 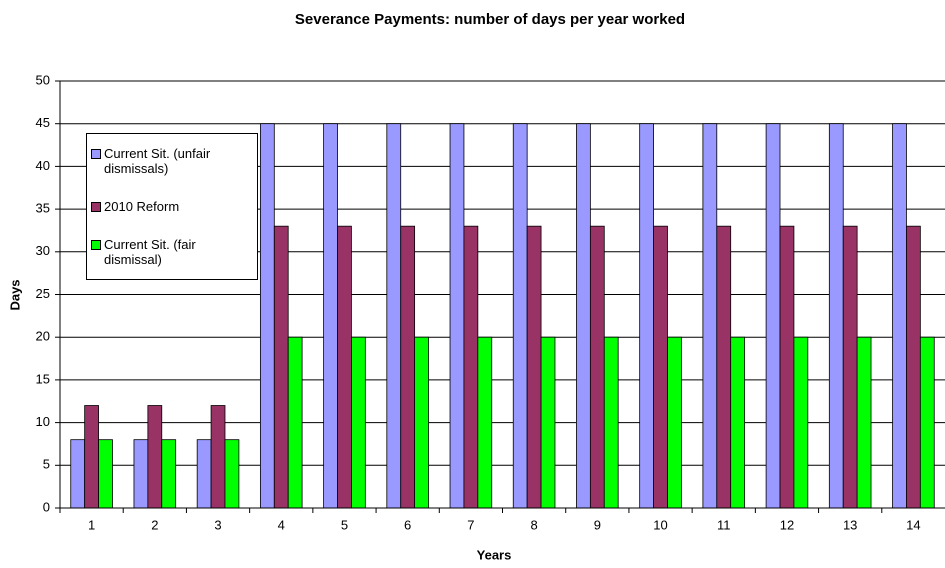 What do you see at coordinates (344, 524) in the screenshot?
I see `x-tick-label: 5` at bounding box center [344, 524].